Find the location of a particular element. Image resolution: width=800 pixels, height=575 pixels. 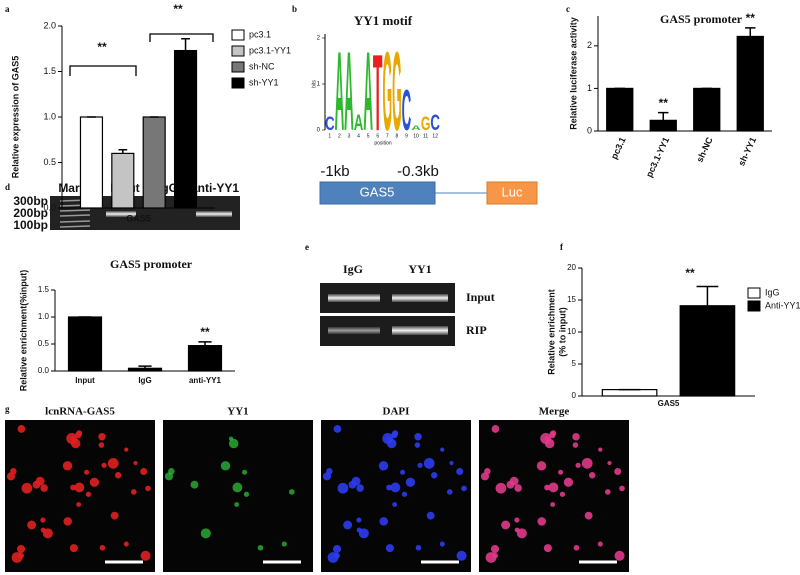

panel-label: b is located at coordinates (294, 9).